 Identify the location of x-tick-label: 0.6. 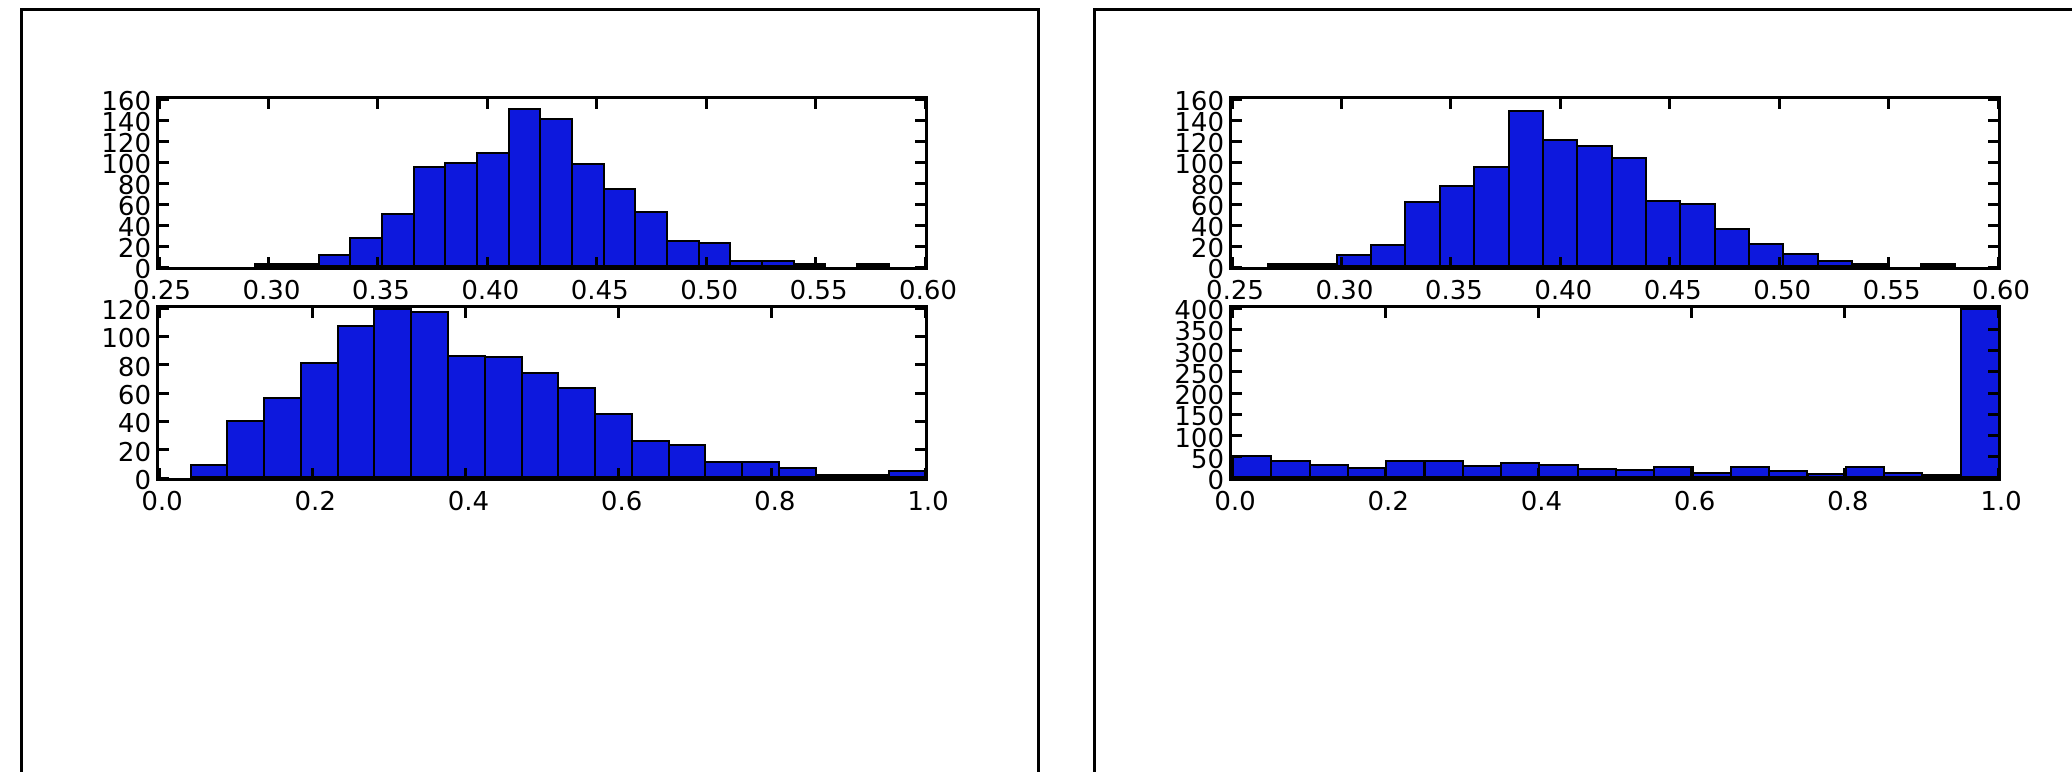
(621, 502).